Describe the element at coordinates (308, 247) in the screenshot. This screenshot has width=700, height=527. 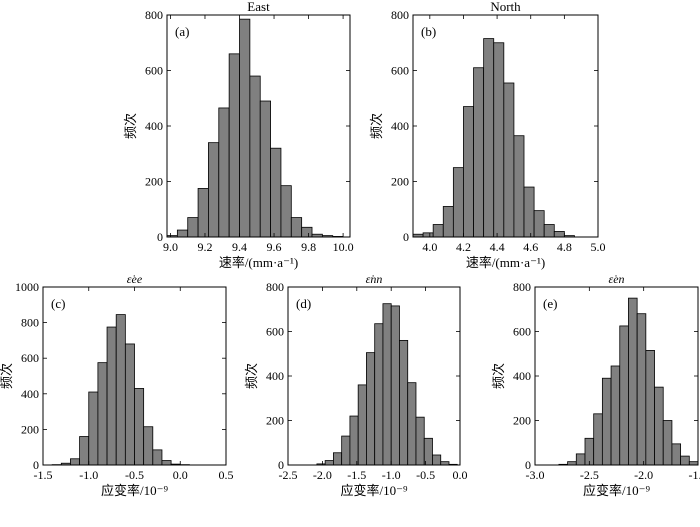
I see `x-tick-label: 9.8` at that location.